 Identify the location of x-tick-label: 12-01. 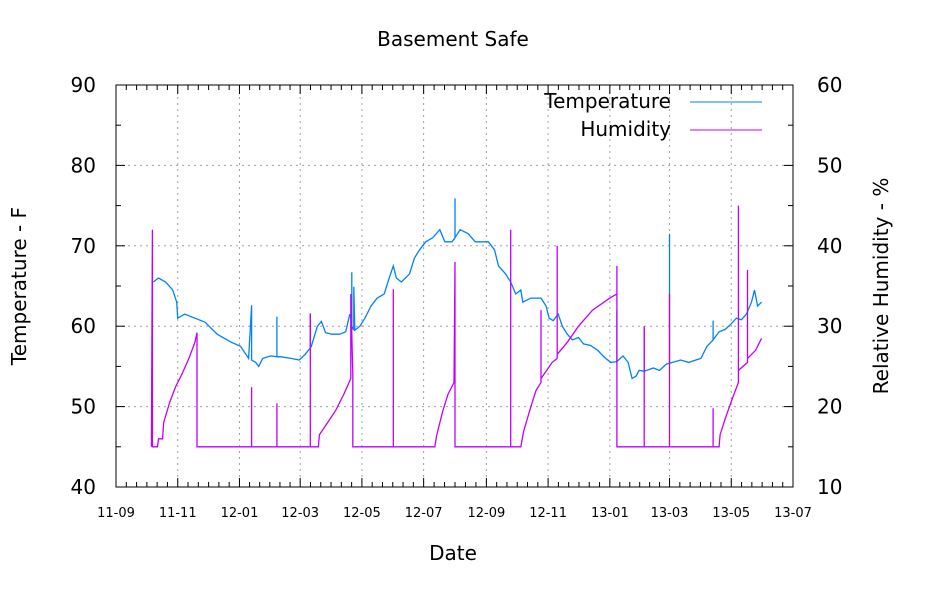
(240, 513).